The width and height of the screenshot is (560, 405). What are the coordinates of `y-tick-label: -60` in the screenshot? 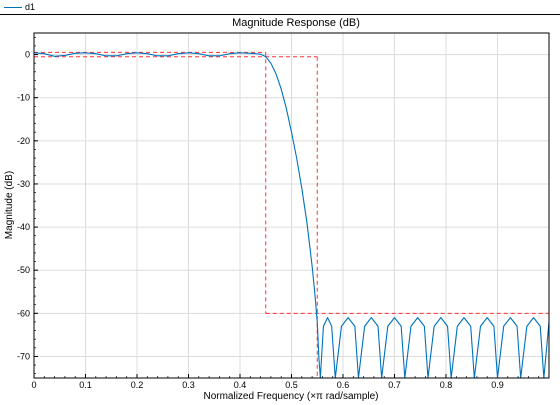 It's located at (23, 313).